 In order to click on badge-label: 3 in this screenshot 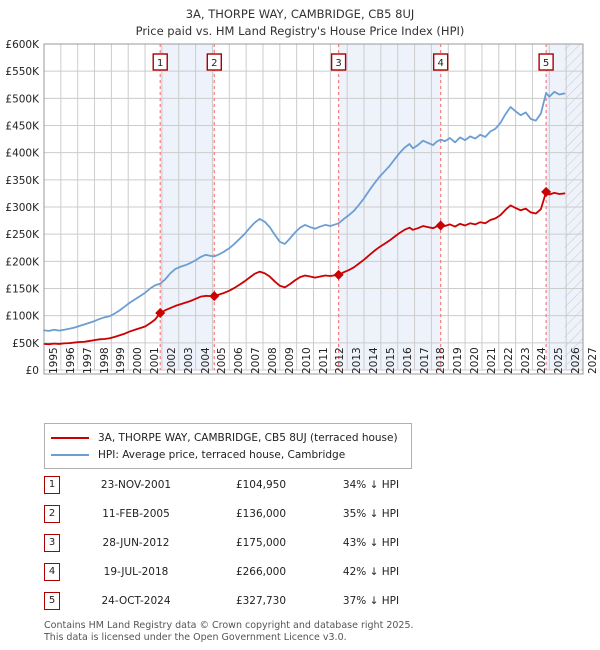, I will do `click(338, 63)`.